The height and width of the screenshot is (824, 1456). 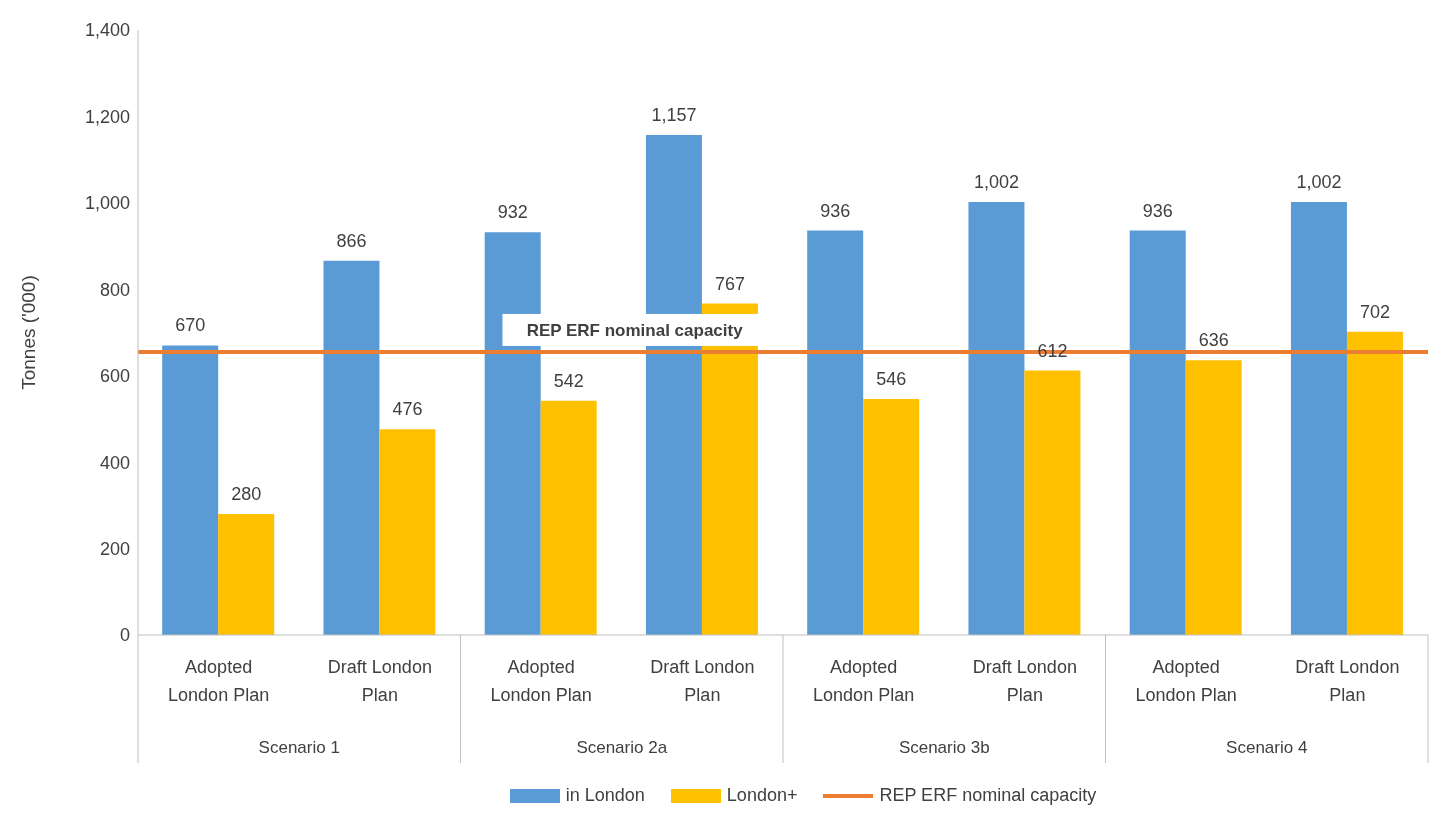 What do you see at coordinates (114, 376) in the screenshot?
I see `y-tick-label: 600` at bounding box center [114, 376].